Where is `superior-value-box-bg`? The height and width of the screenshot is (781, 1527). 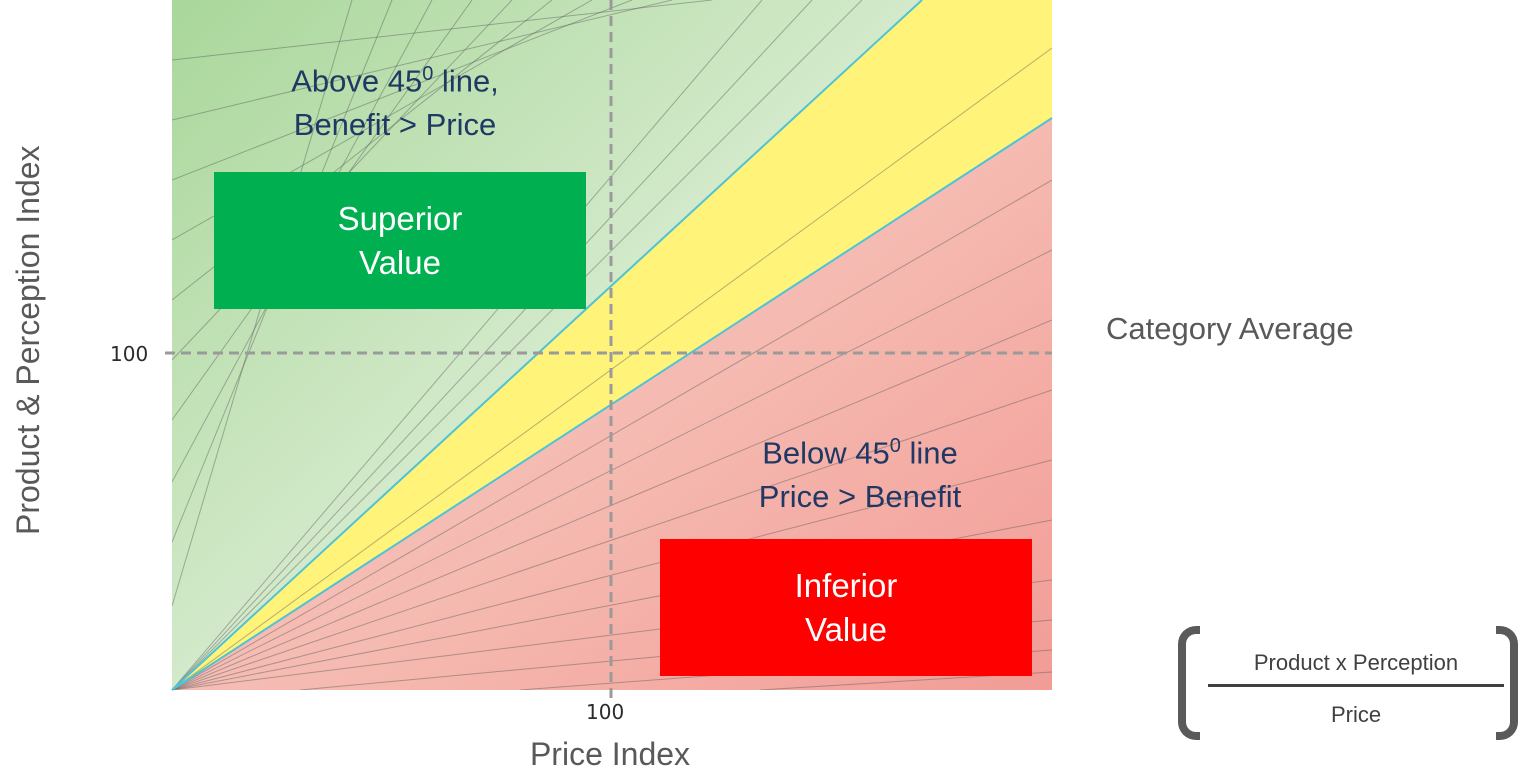
superior-value-box-bg is located at coordinates (400, 240).